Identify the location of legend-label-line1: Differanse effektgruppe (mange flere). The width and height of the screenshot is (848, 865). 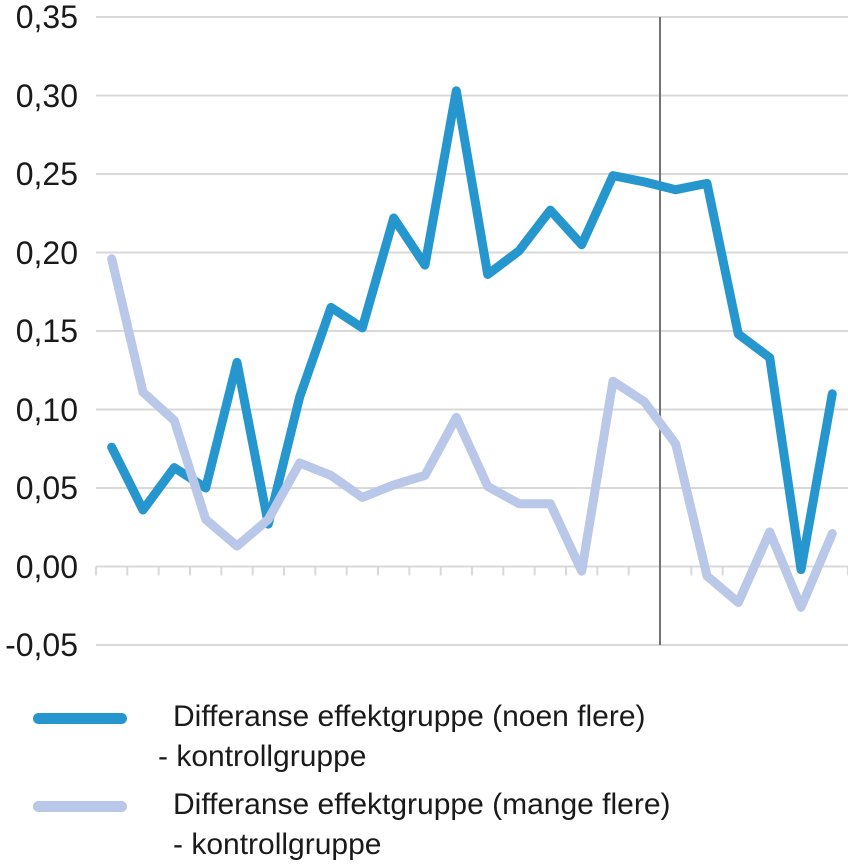
(422, 804).